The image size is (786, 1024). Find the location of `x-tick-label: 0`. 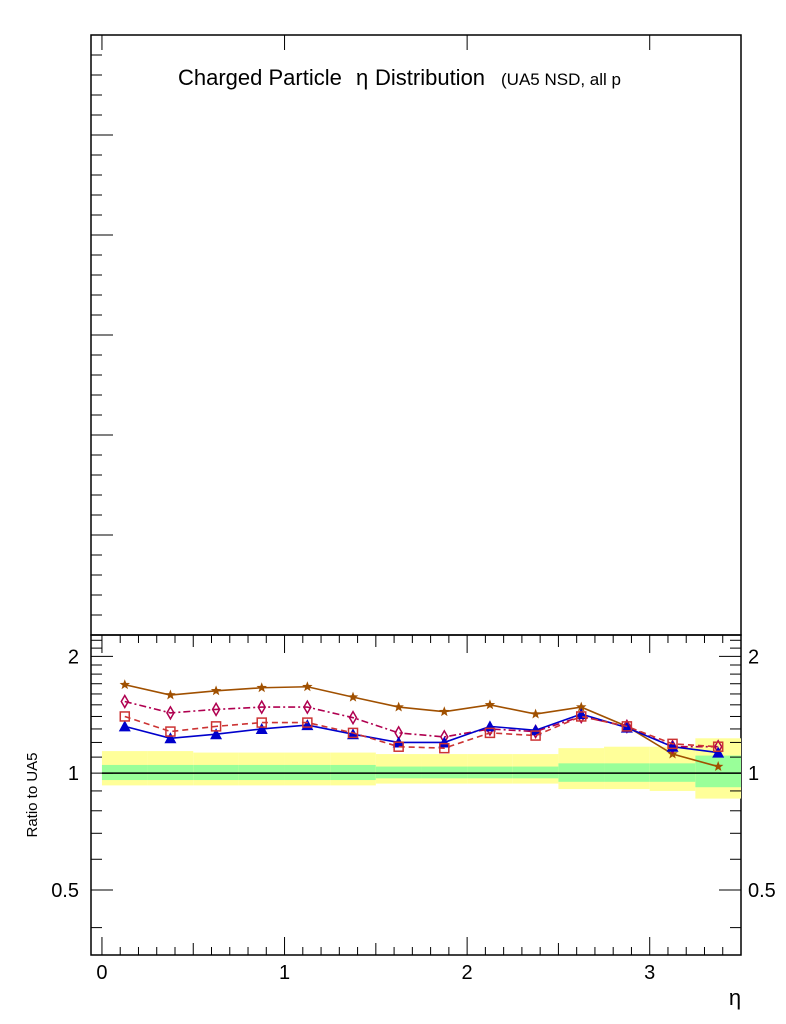

x-tick-label: 0 is located at coordinates (101, 973).